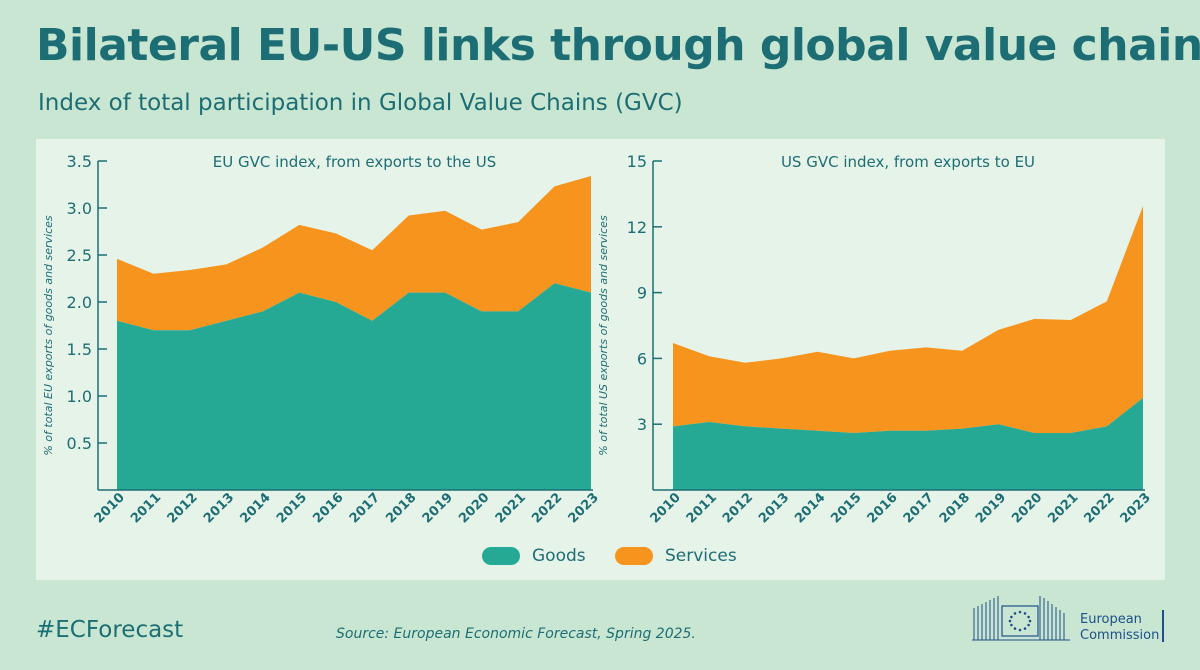 Image resolution: width=1200 pixels, height=670 pixels. What do you see at coordinates (908, 443) in the screenshot?
I see `chart2-goods-area` at bounding box center [908, 443].